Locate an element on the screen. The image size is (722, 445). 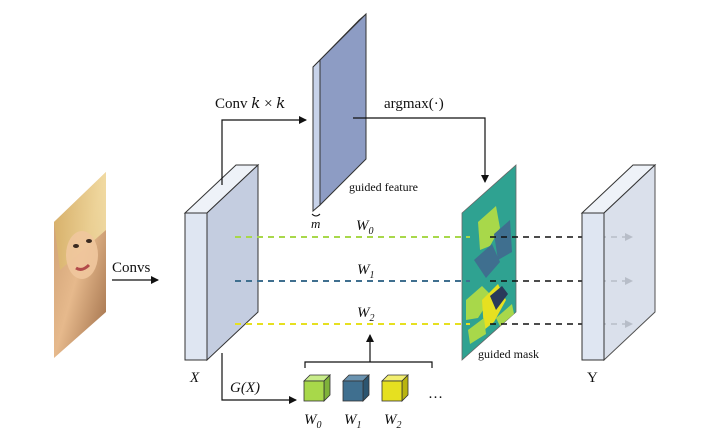
kernel-cube-w2 is located at coordinates (395, 388).